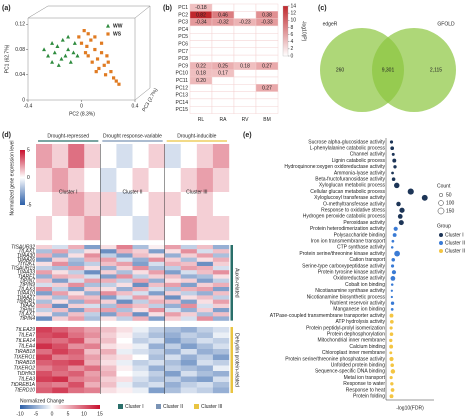  What do you see at coordinates (245, 66) in the screenshot?
I see `cell-label: 0.18` at bounding box center [245, 66].